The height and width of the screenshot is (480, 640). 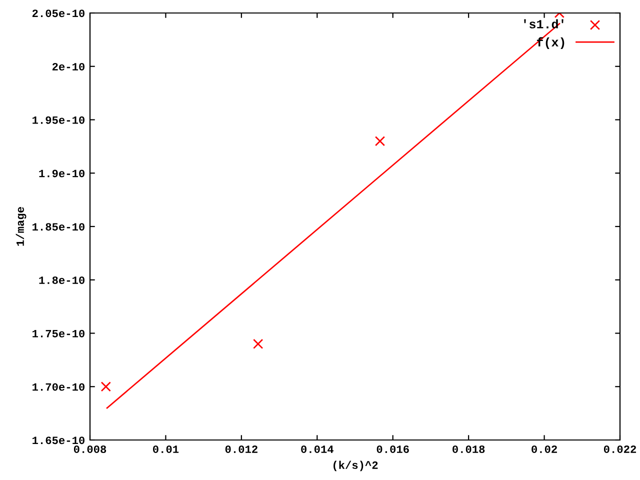 I want to click on x-tick-label: 0.014, so click(x=317, y=449).